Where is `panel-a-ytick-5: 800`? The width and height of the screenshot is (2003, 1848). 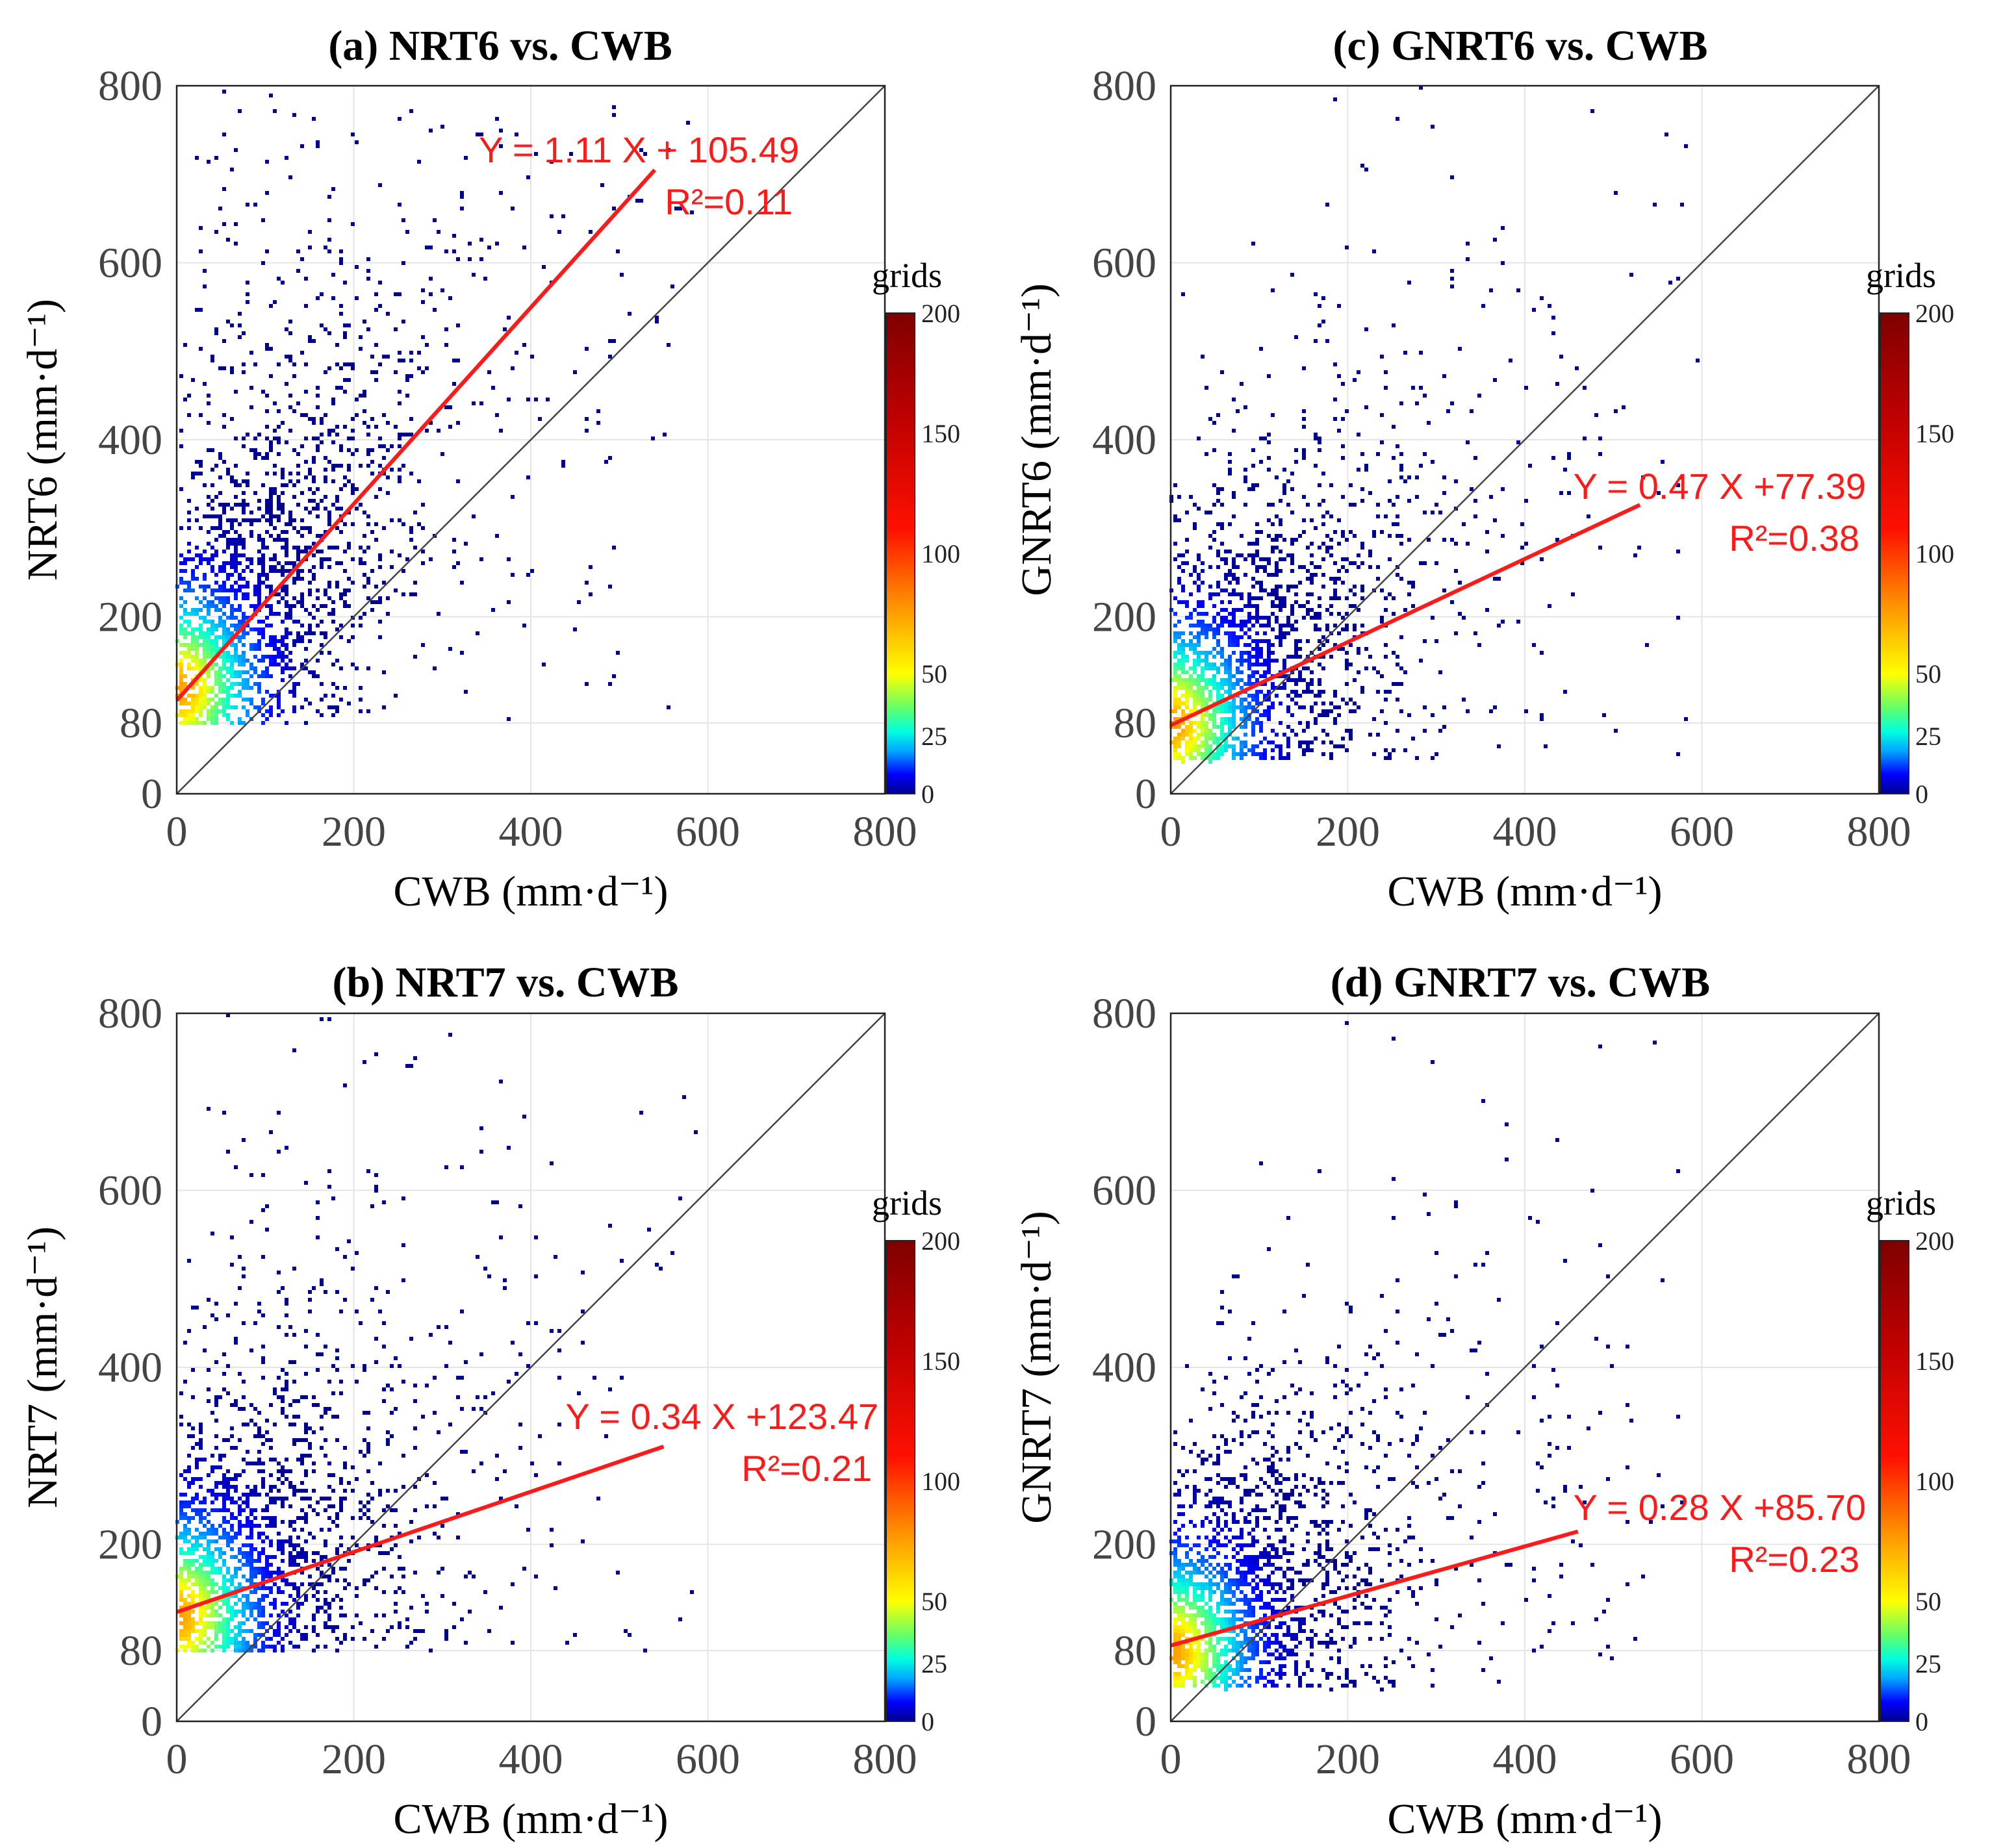 panel-a-ytick-5: 800 is located at coordinates (130, 86).